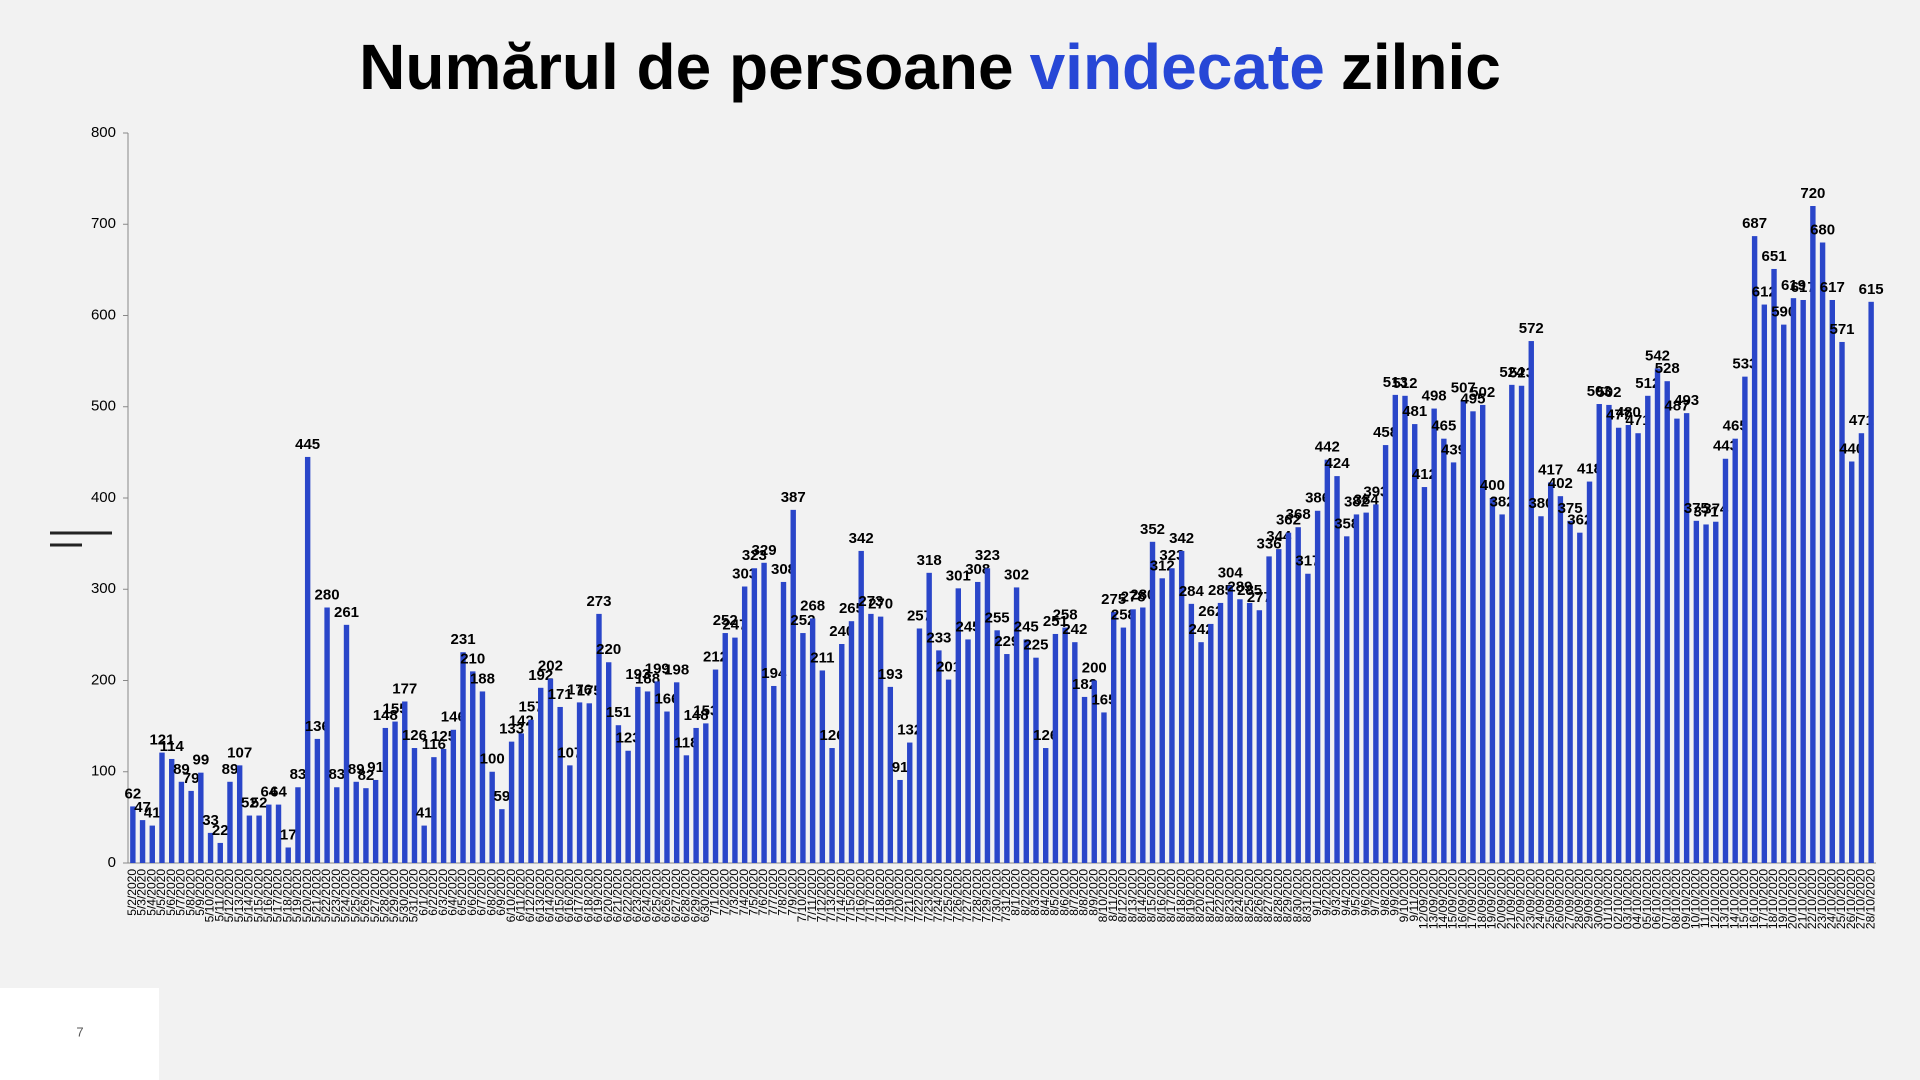  Describe the element at coordinates (1676, 406) in the screenshot. I see `data-label: 487` at that location.